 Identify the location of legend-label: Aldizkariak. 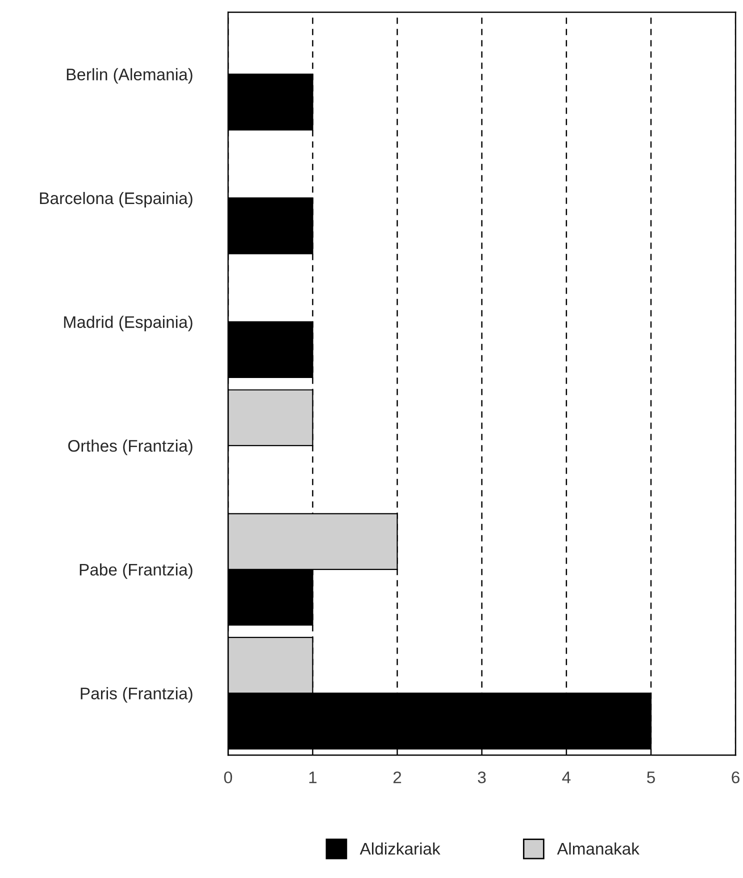
(400, 848).